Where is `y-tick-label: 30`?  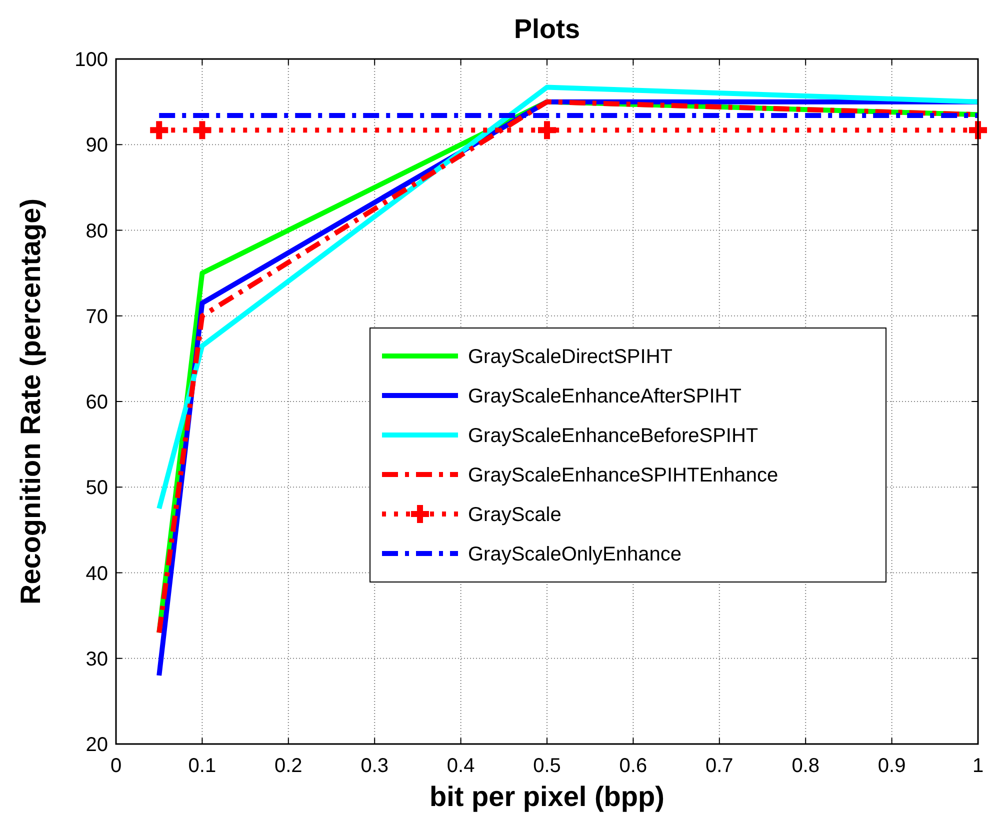 y-tick-label: 30 is located at coordinates (97, 659).